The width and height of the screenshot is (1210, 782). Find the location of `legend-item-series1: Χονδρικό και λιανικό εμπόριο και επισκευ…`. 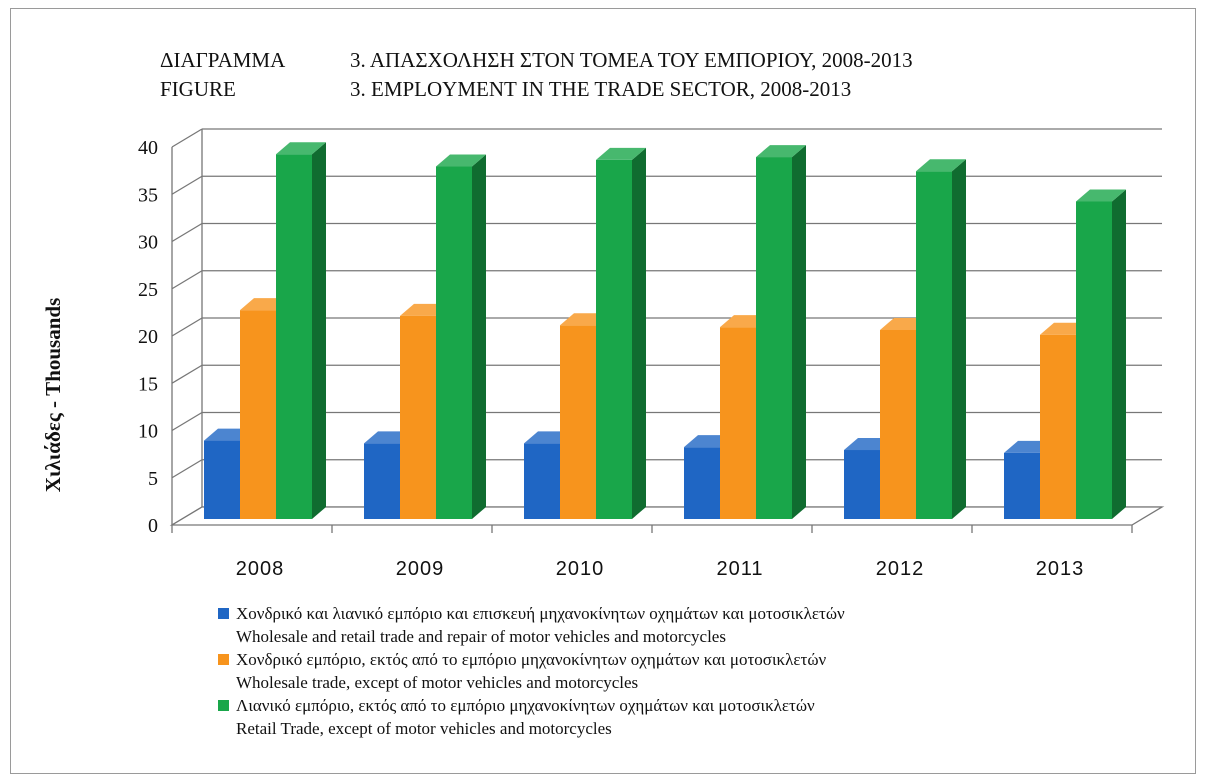

legend-item-series1: Χονδρικό και λιανικό εμπόριο και επισκευ… is located at coordinates (531, 625).